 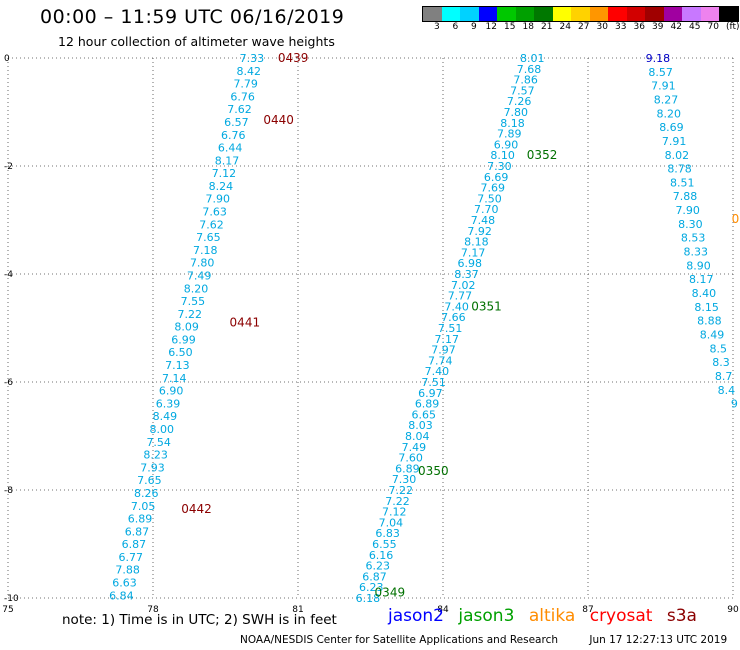 I want to click on colorbar-label: 15, so click(x=510, y=27).